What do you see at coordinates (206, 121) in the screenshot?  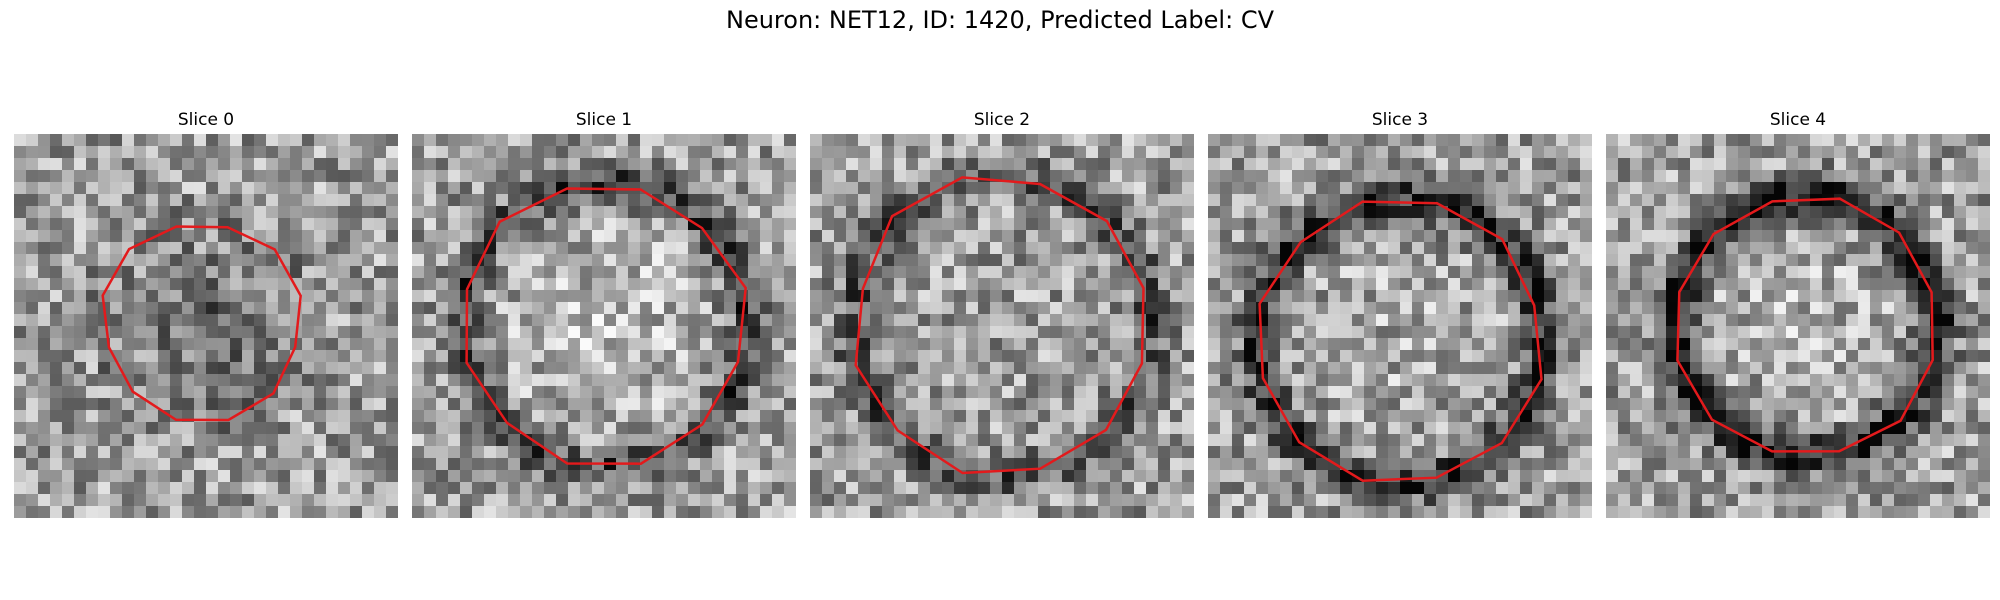 I see `panel-title: Slice 0` at bounding box center [206, 121].